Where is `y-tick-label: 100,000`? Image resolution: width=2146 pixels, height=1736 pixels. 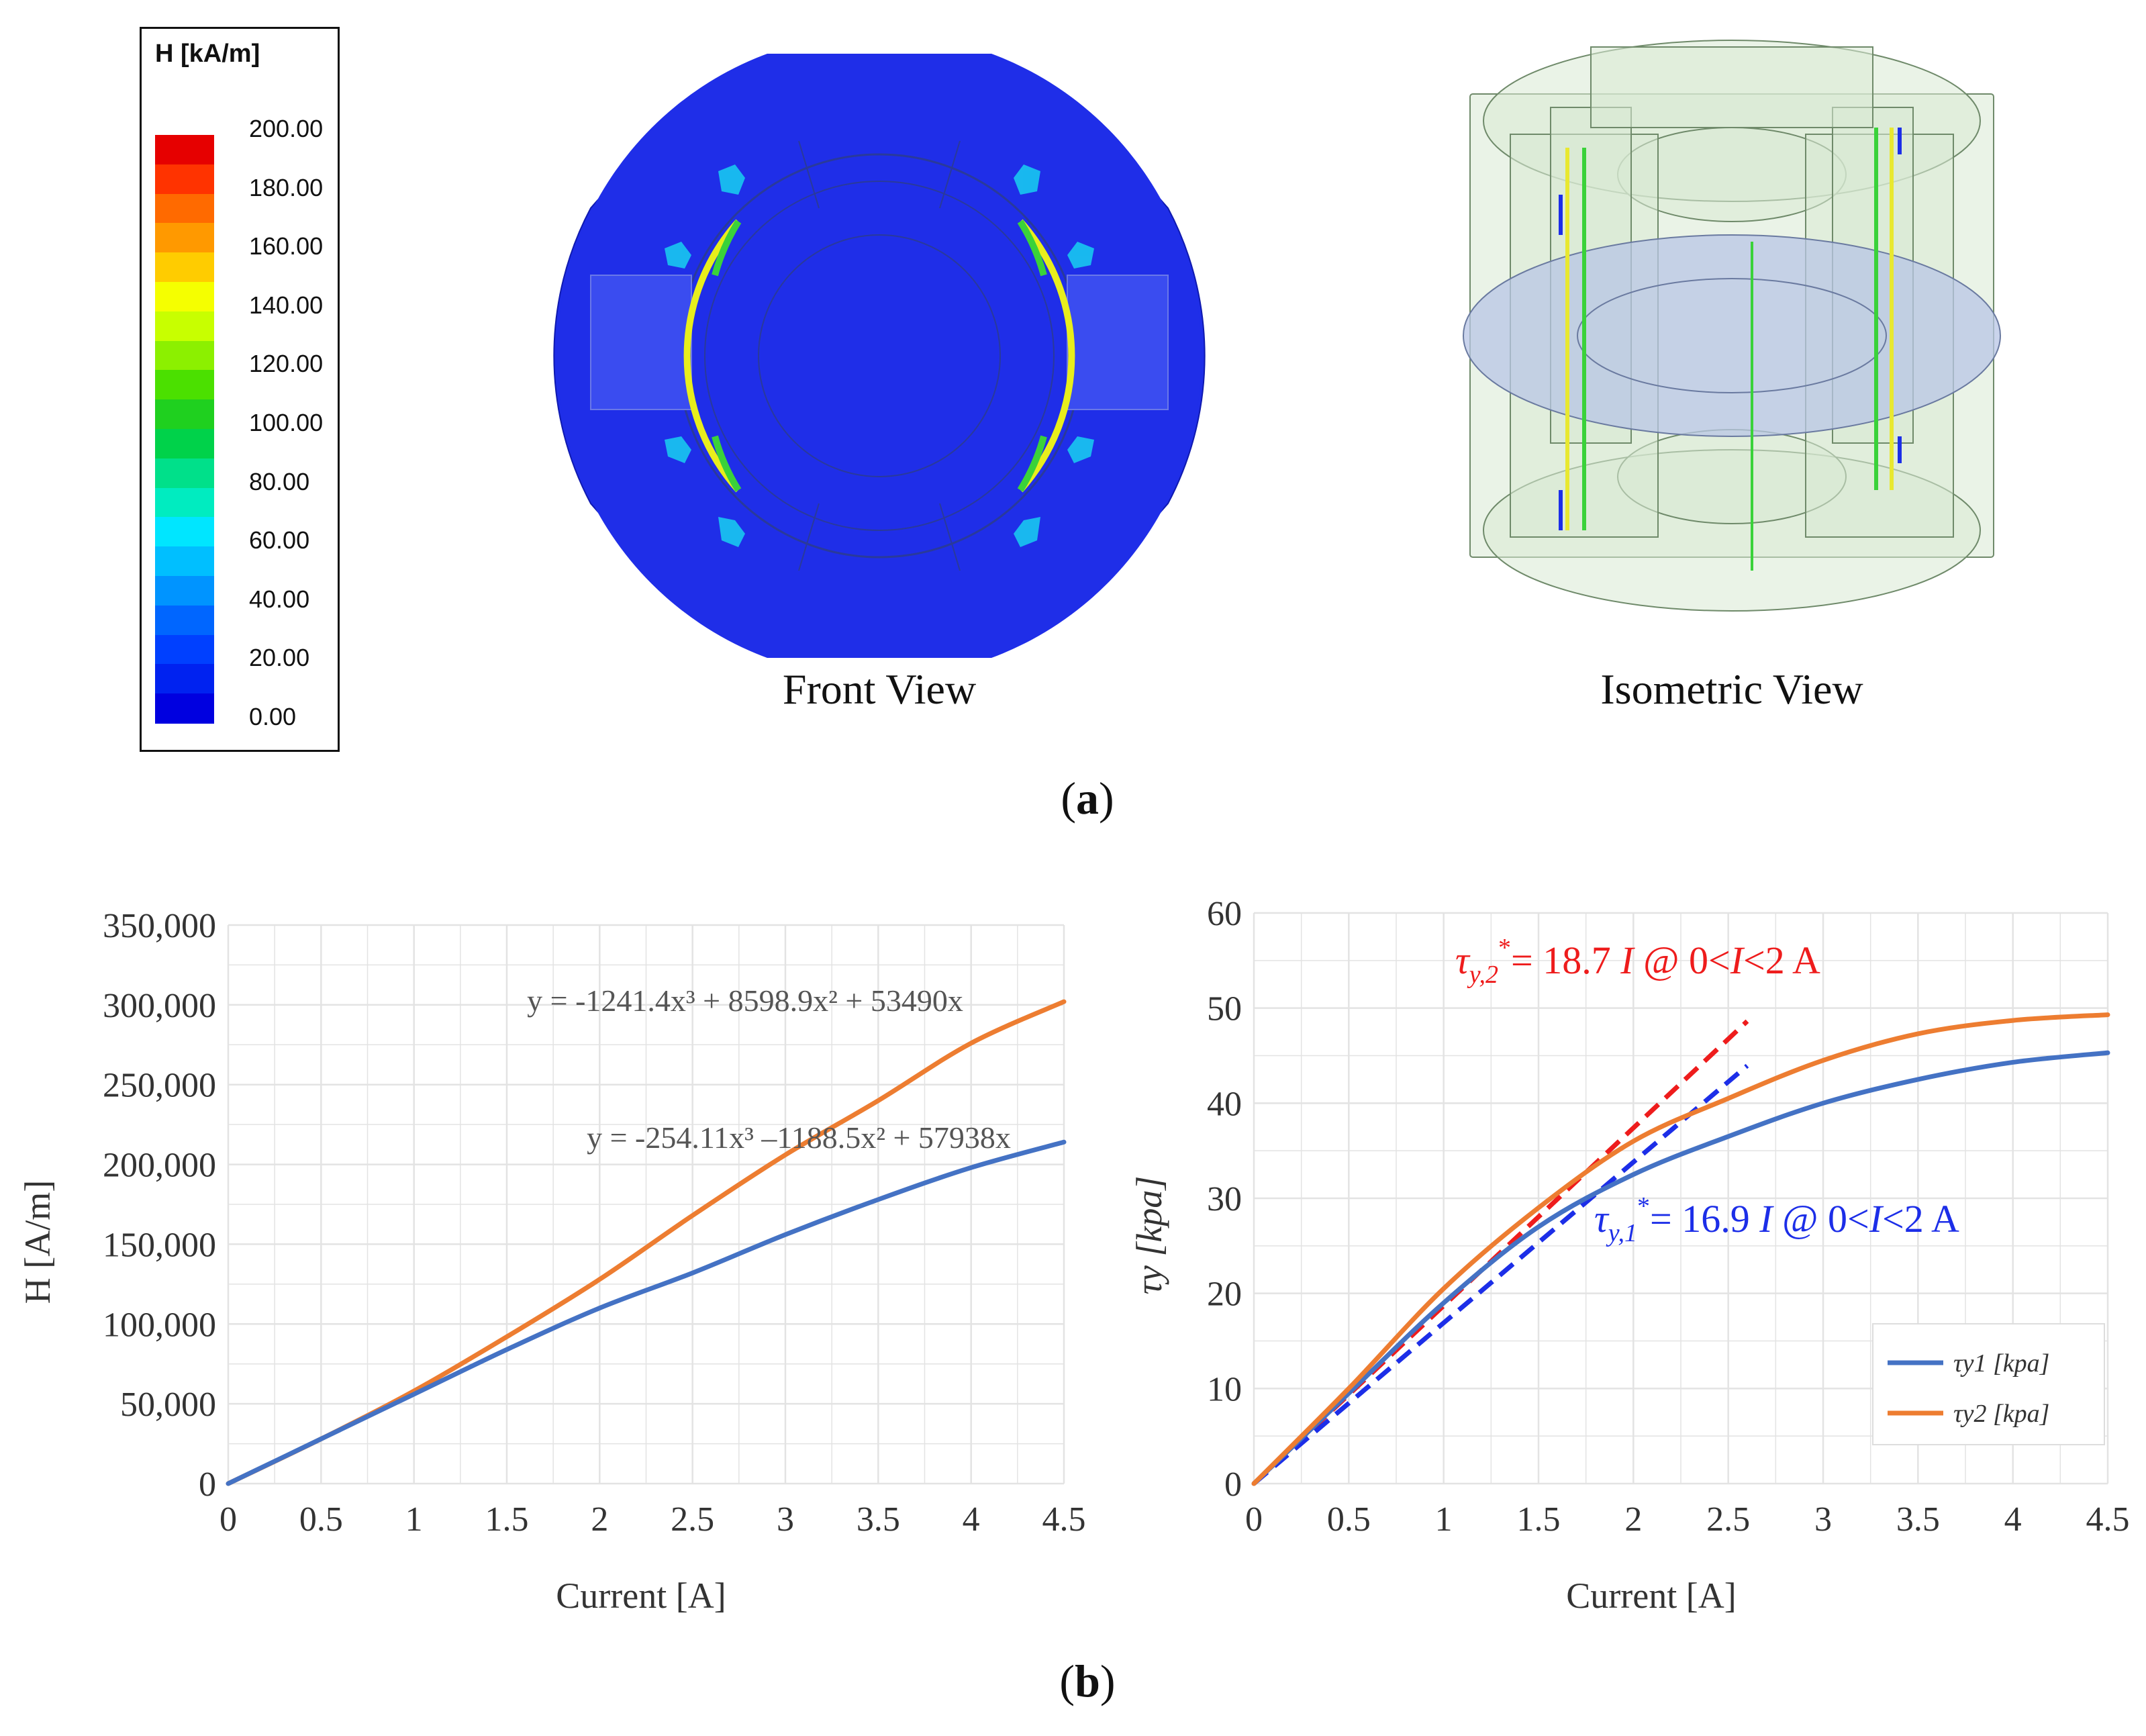
y-tick-label: 100,000 is located at coordinates (159, 1325).